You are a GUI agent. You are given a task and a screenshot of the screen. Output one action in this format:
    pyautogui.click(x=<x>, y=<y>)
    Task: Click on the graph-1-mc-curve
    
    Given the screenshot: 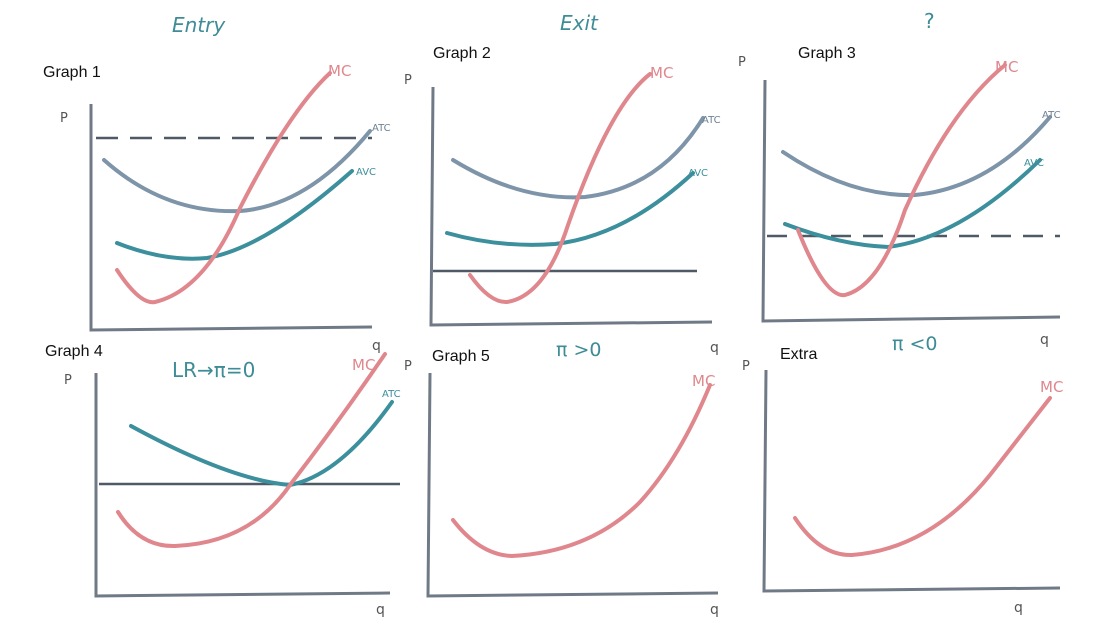 What is the action you would take?
    pyautogui.click(x=223, y=188)
    